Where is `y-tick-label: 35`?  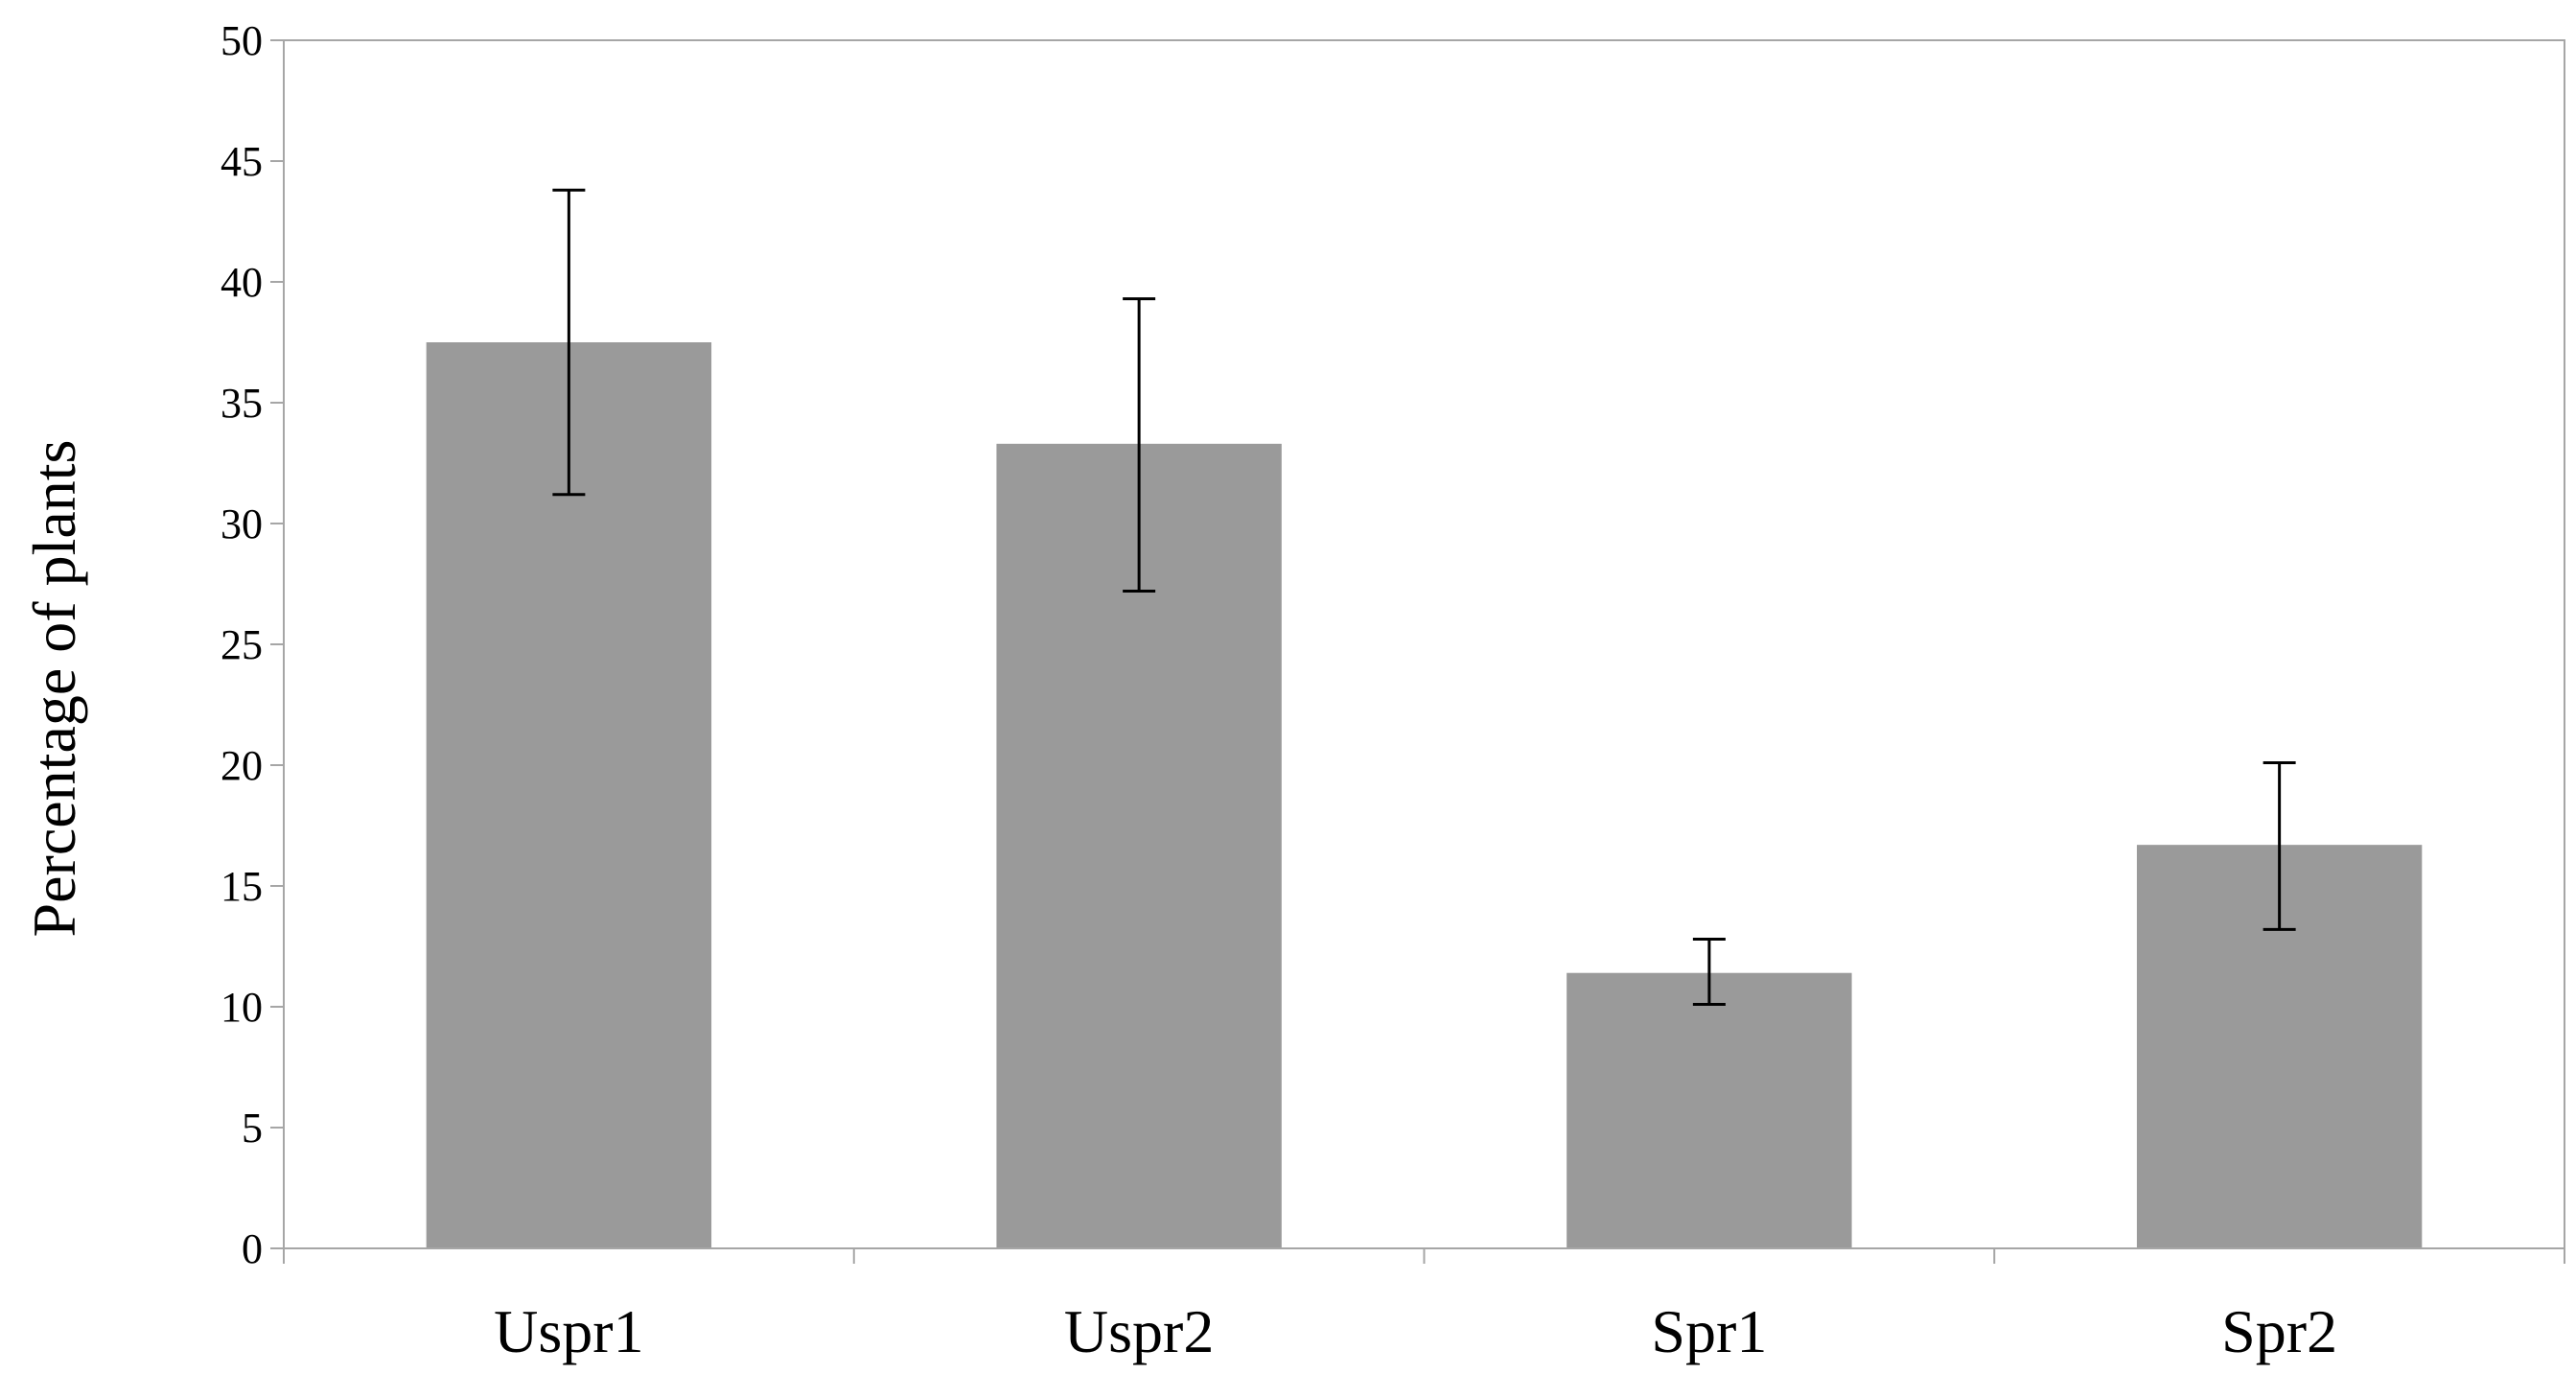
y-tick-label: 35 is located at coordinates (242, 404).